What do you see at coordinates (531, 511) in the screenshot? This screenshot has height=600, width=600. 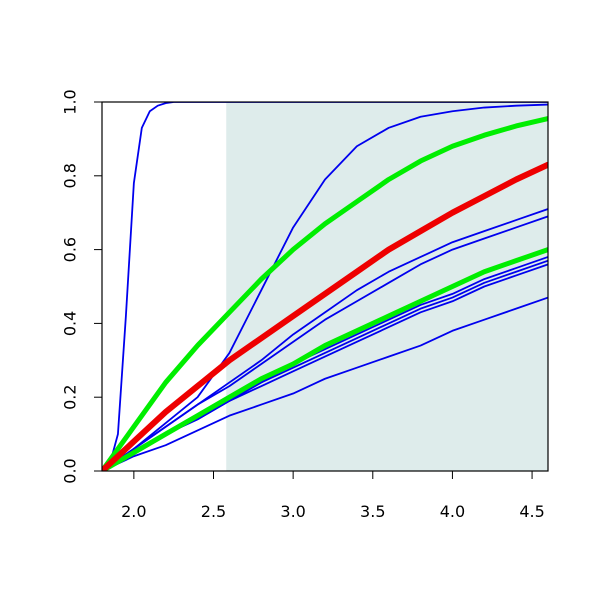 I see `x-tick-label: 4.5` at bounding box center [531, 511].